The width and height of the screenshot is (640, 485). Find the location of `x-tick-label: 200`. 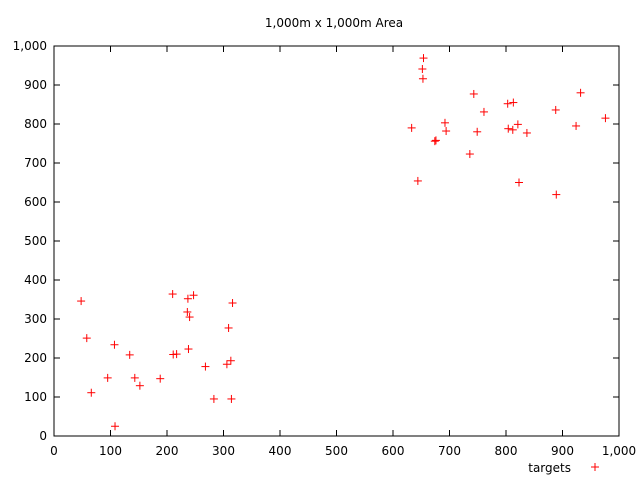

x-tick-label: 200 is located at coordinates (167, 451).